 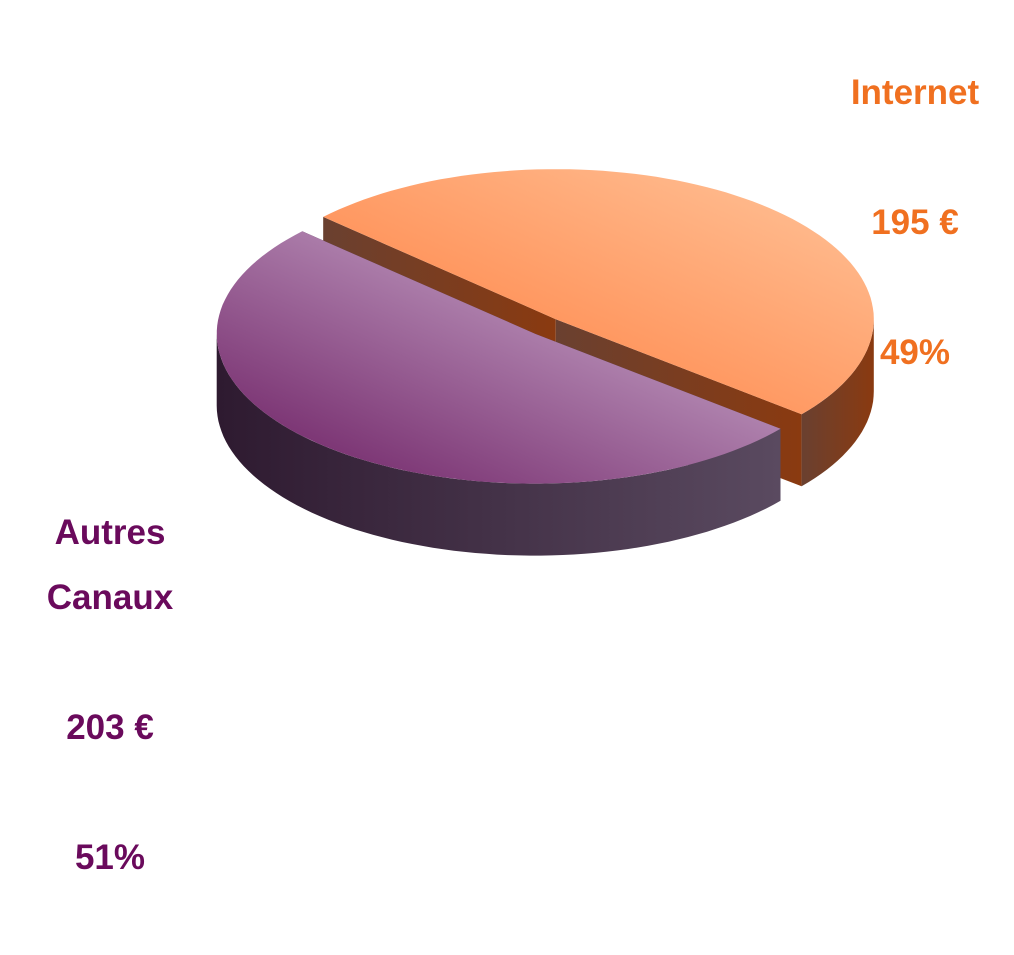 I want to click on category-label: Autres Canaux, so click(x=110, y=565).